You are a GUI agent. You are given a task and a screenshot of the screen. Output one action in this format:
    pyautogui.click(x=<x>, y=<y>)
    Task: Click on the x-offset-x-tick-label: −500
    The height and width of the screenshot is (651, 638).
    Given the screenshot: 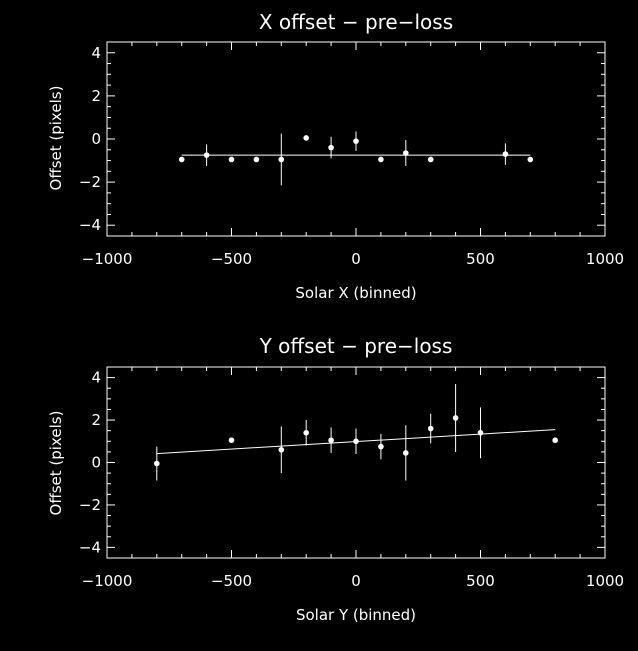 What is the action you would take?
    pyautogui.click(x=231, y=259)
    